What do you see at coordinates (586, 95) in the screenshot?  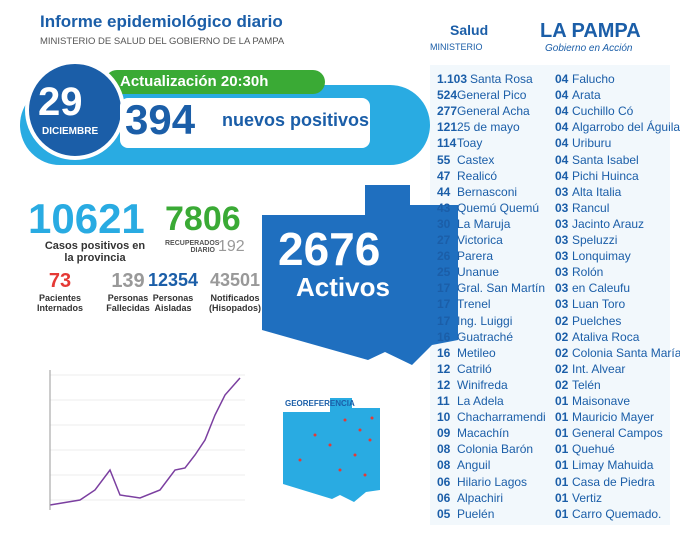 I see `locality-name: Arata` at bounding box center [586, 95].